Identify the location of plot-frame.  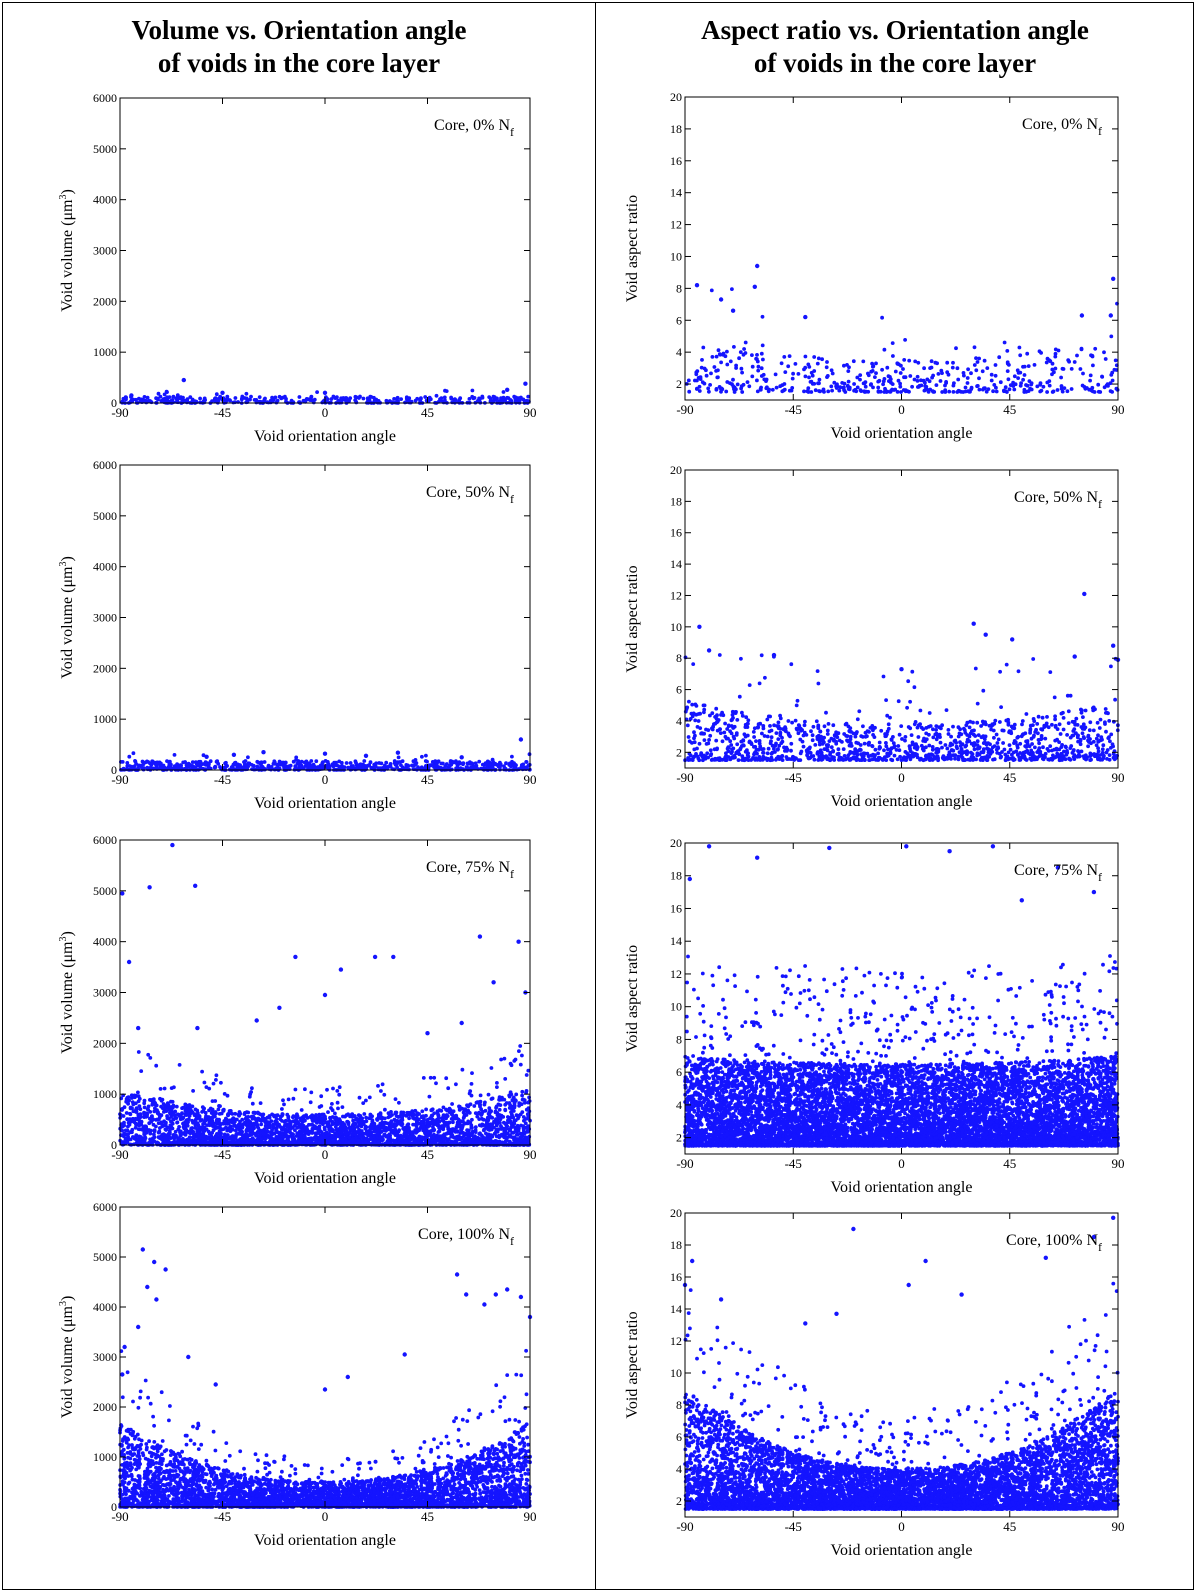
(901, 248).